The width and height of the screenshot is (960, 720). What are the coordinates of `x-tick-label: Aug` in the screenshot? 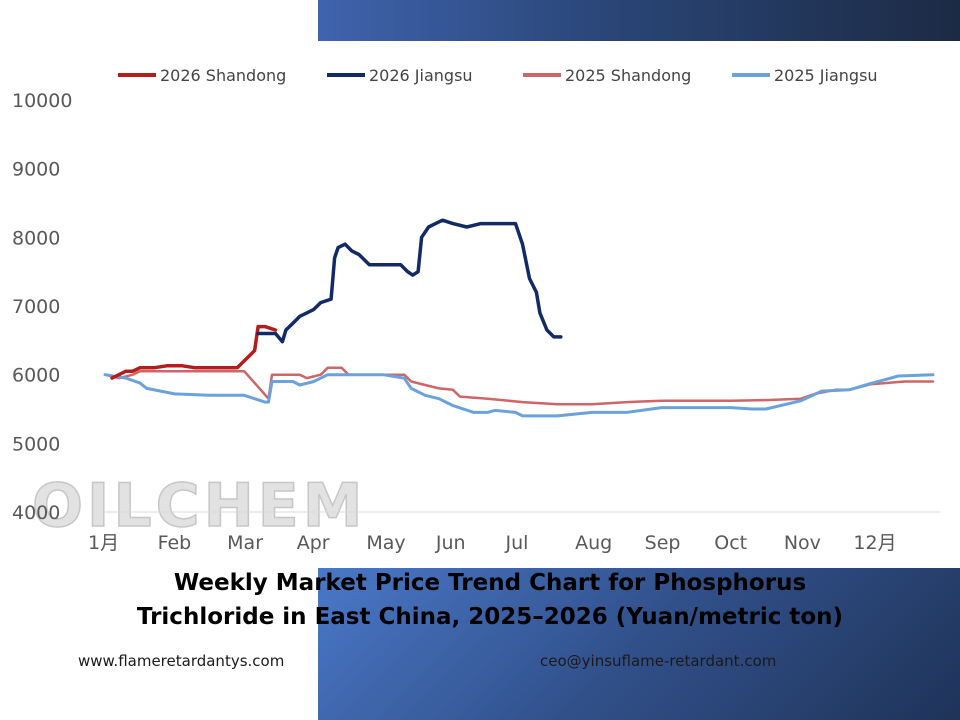 It's located at (593, 543).